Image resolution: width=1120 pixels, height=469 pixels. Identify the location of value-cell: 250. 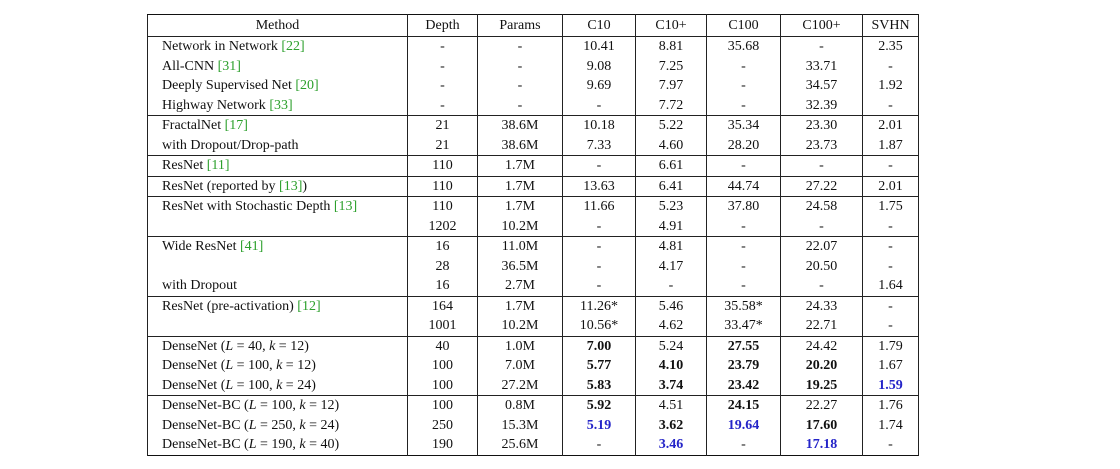
(442, 425).